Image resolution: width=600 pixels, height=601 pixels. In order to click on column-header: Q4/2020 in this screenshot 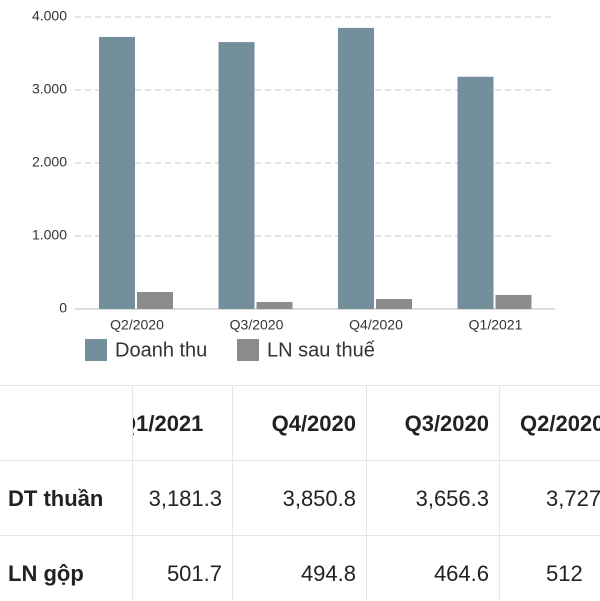, I will do `click(300, 423)`.